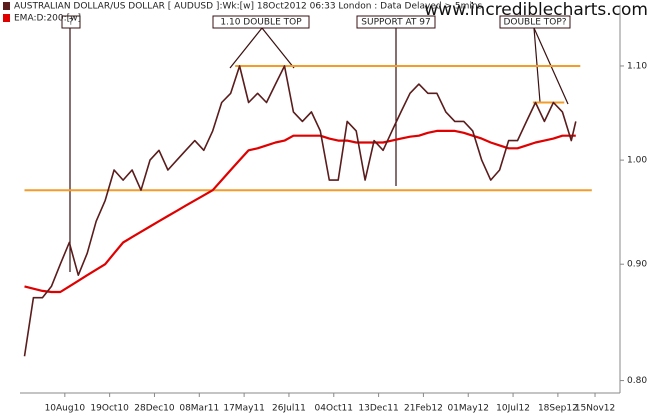 The height and width of the screenshot is (420, 660). Describe the element at coordinates (109, 409) in the screenshot. I see `x-tick-label: 19Oct10` at that location.